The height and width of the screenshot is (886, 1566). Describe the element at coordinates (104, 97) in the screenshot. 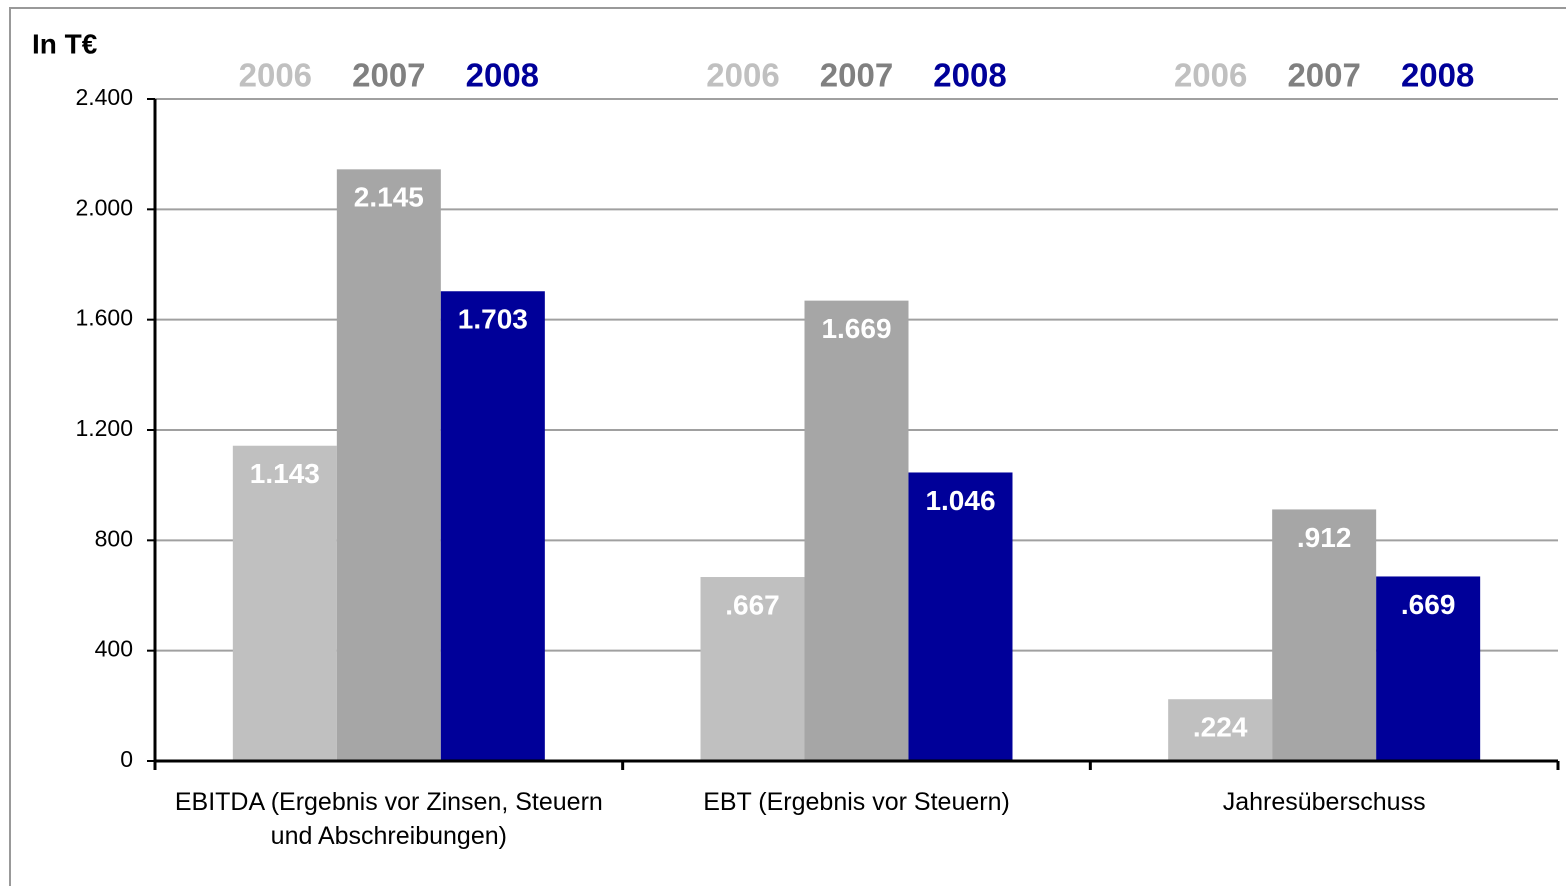

I see `y-tick-label: 2.400` at that location.